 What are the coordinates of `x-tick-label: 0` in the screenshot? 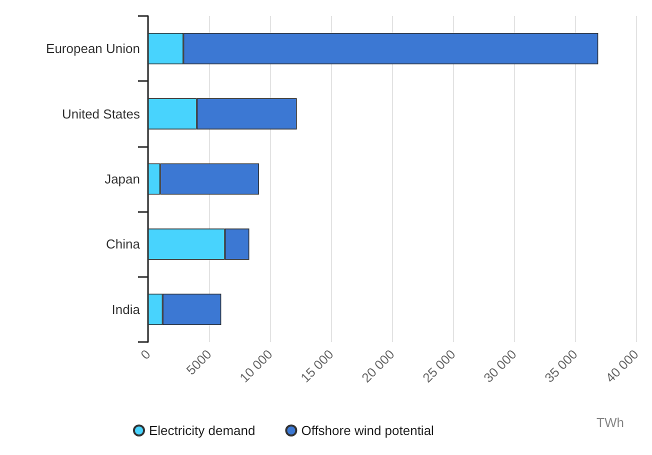 It's located at (146, 354).